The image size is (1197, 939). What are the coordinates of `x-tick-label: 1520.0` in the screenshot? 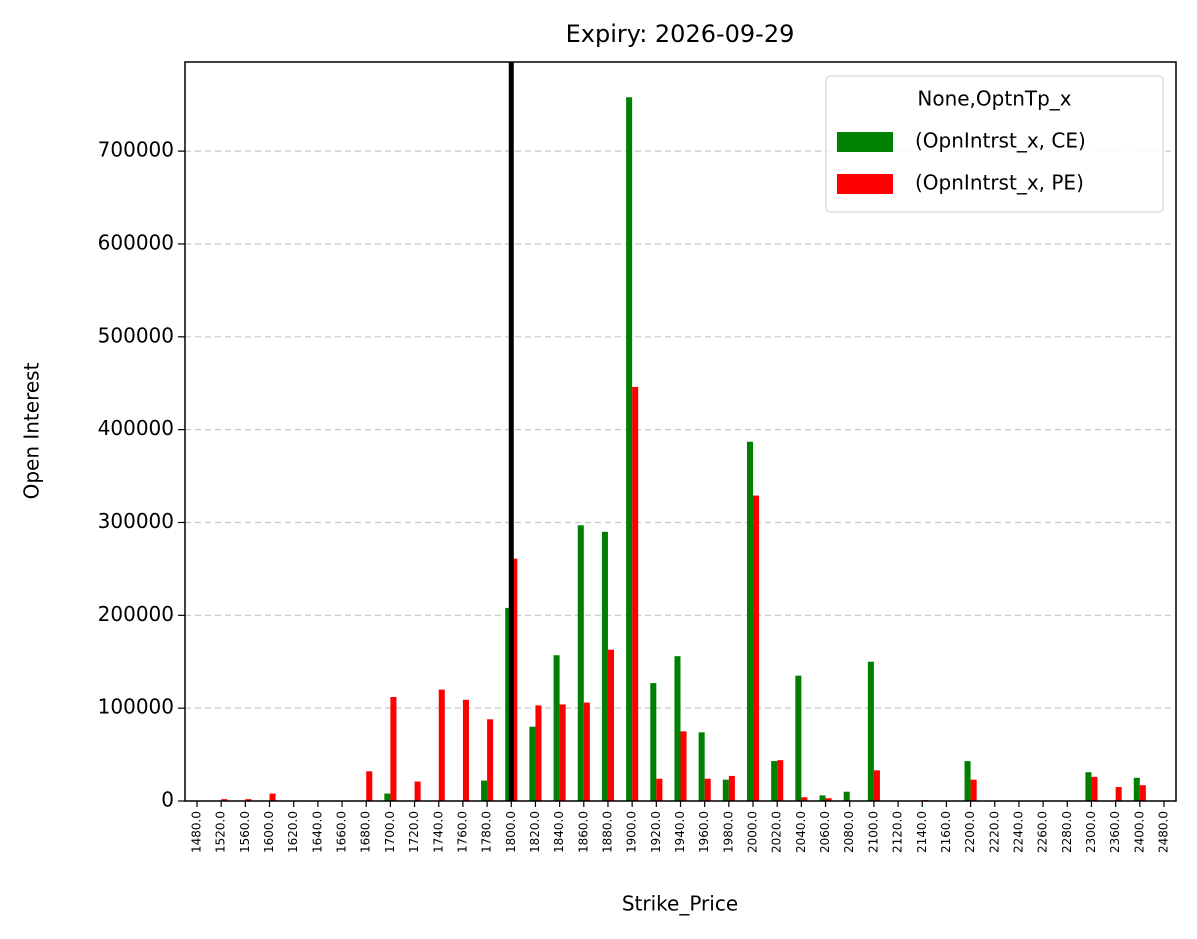 It's located at (221, 832).